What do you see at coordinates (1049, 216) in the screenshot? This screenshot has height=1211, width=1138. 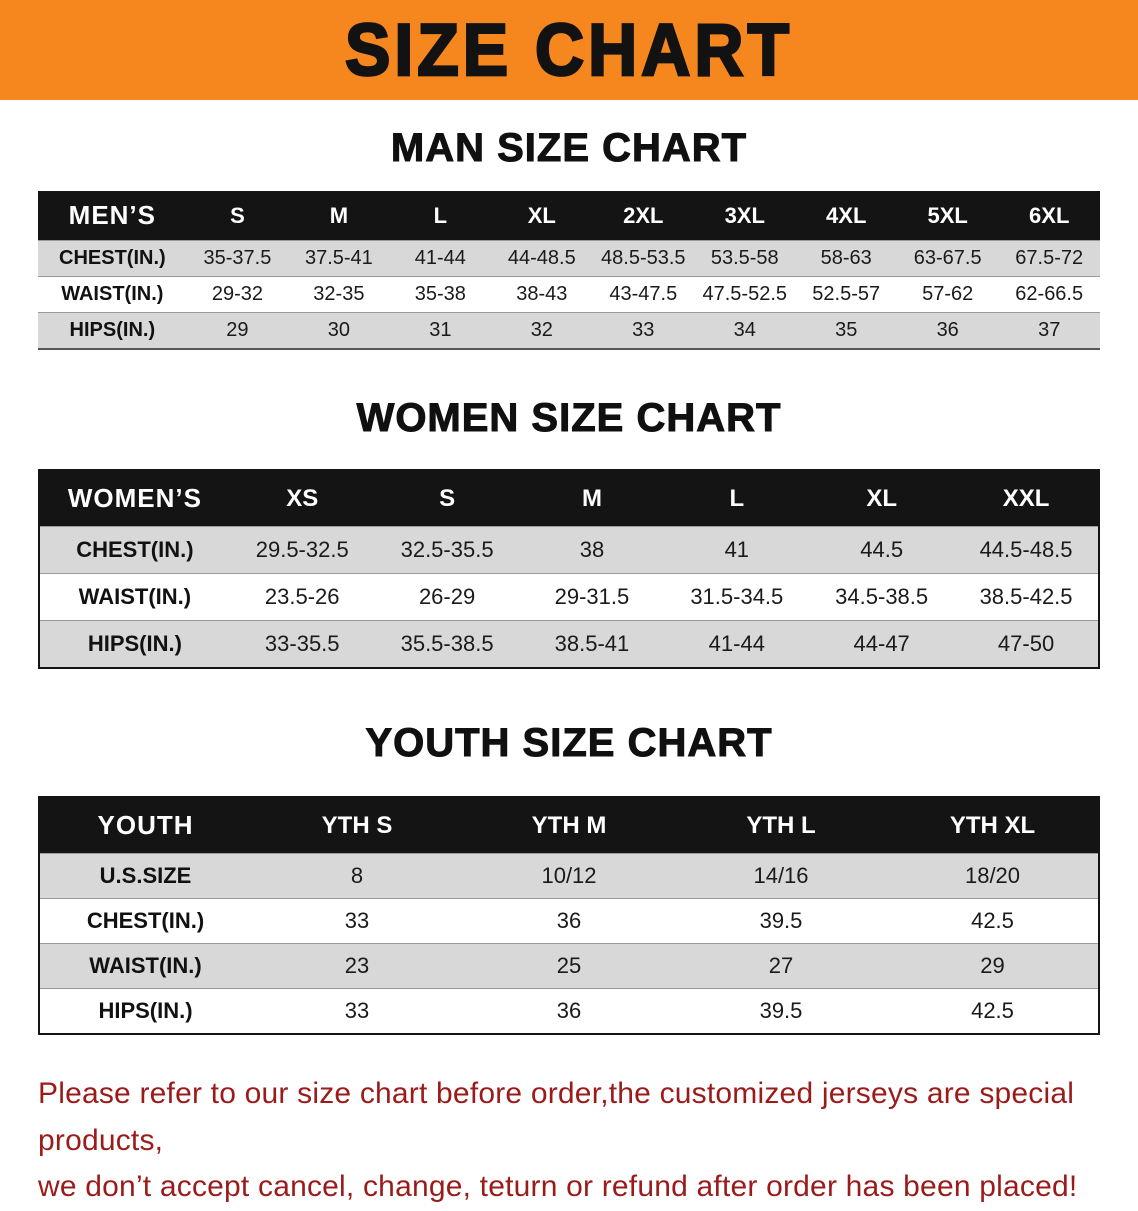 I see `size-column-header: 6XL` at bounding box center [1049, 216].